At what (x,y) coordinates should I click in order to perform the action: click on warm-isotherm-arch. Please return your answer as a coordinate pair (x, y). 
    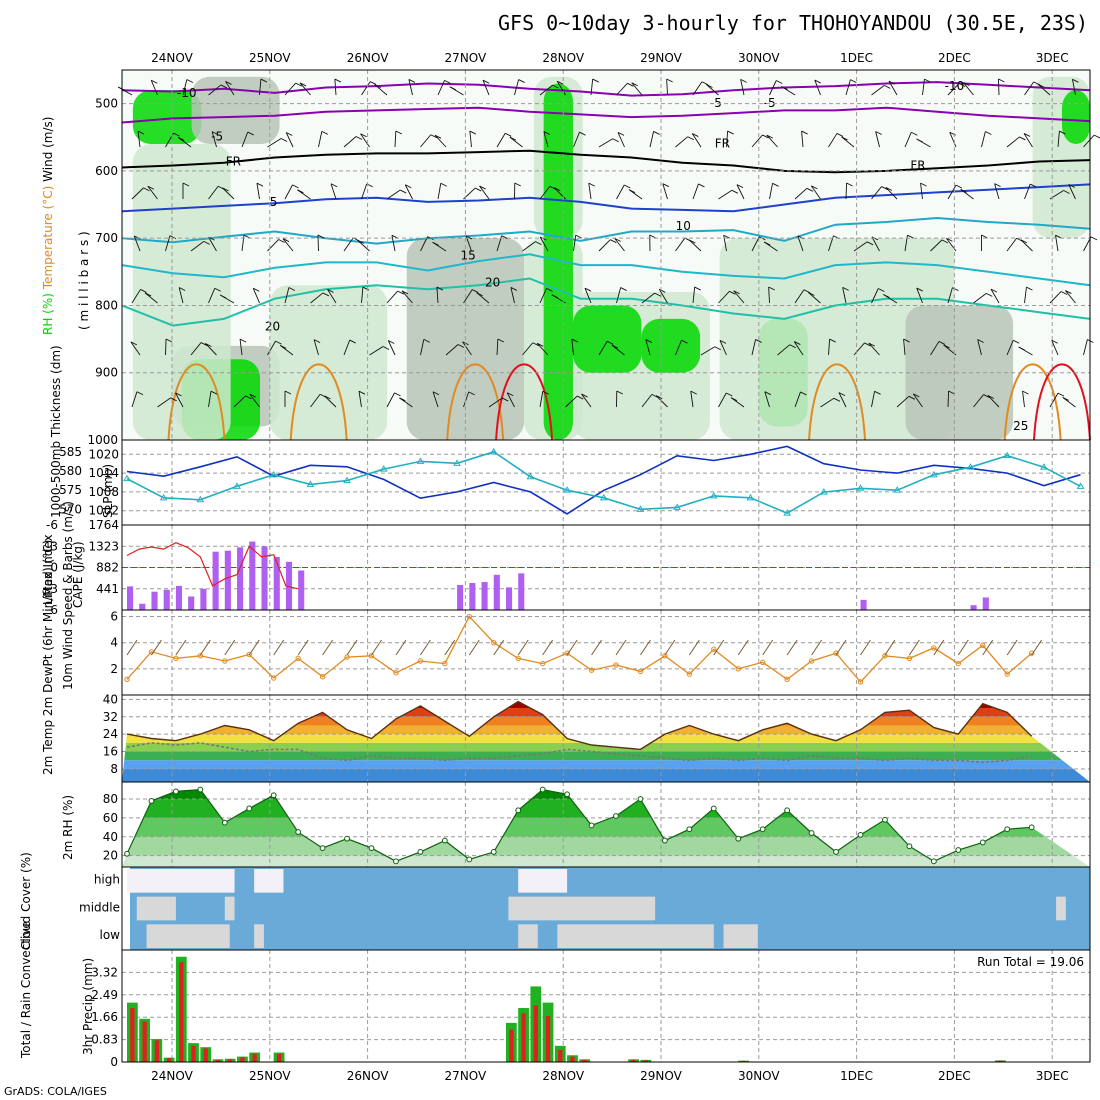
    Looking at the image, I should click on (318, 402).